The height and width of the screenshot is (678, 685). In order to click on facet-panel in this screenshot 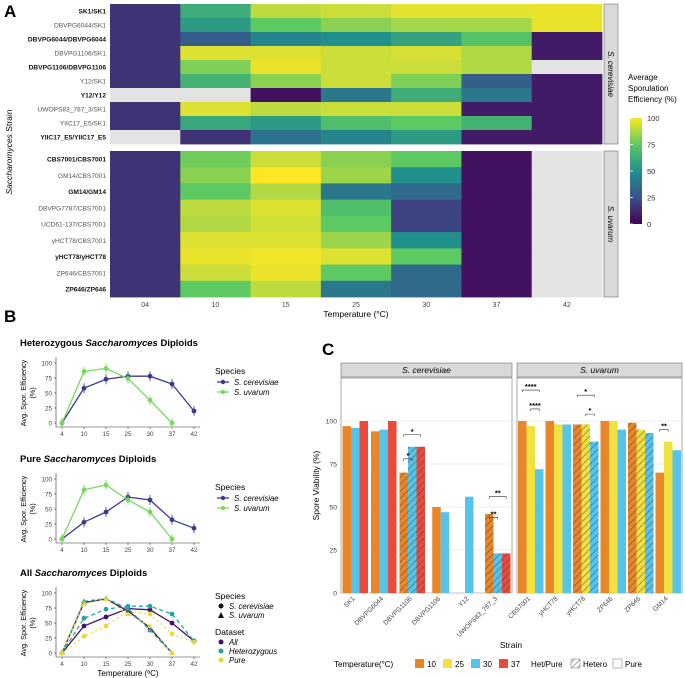, I will do `click(599, 485)`.